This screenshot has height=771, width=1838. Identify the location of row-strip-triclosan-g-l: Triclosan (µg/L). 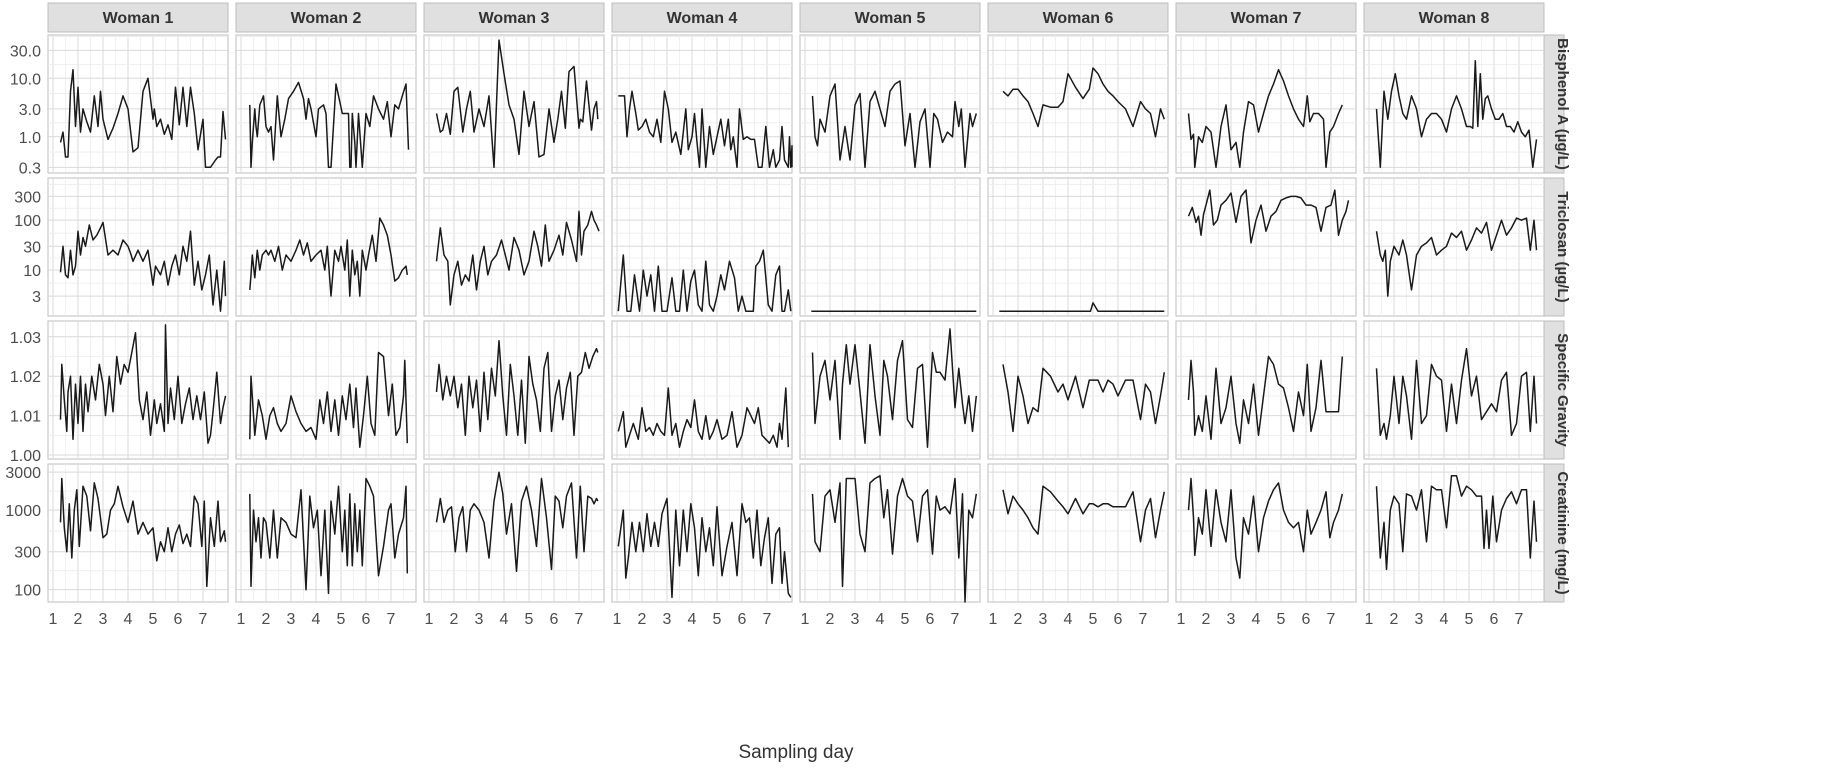
(1556, 247).